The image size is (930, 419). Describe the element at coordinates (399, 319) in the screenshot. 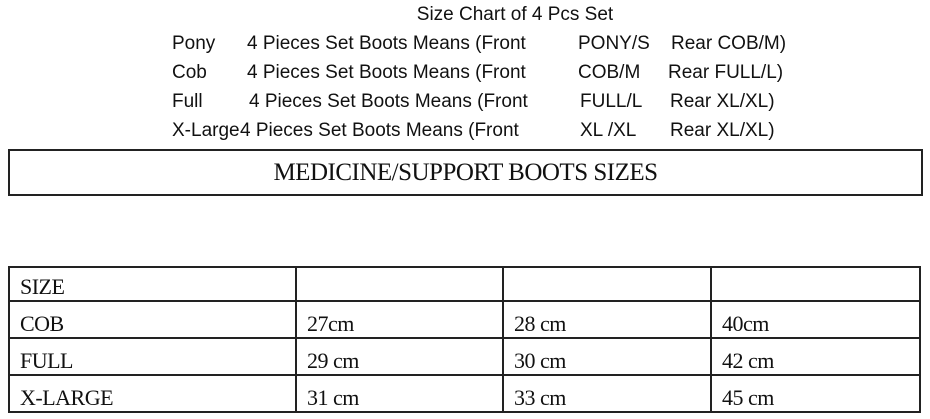

I see `value-cell: 27cm` at that location.